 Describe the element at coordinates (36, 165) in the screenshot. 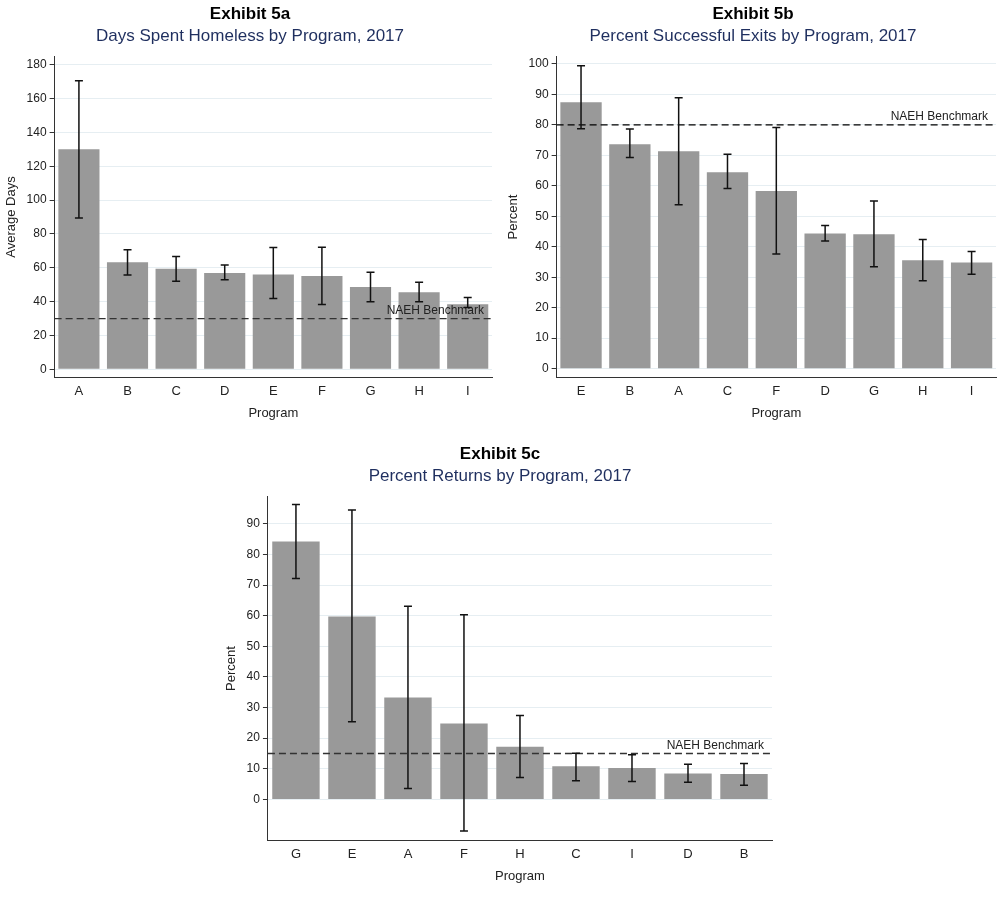

I see `y-tick-label: 120` at that location.